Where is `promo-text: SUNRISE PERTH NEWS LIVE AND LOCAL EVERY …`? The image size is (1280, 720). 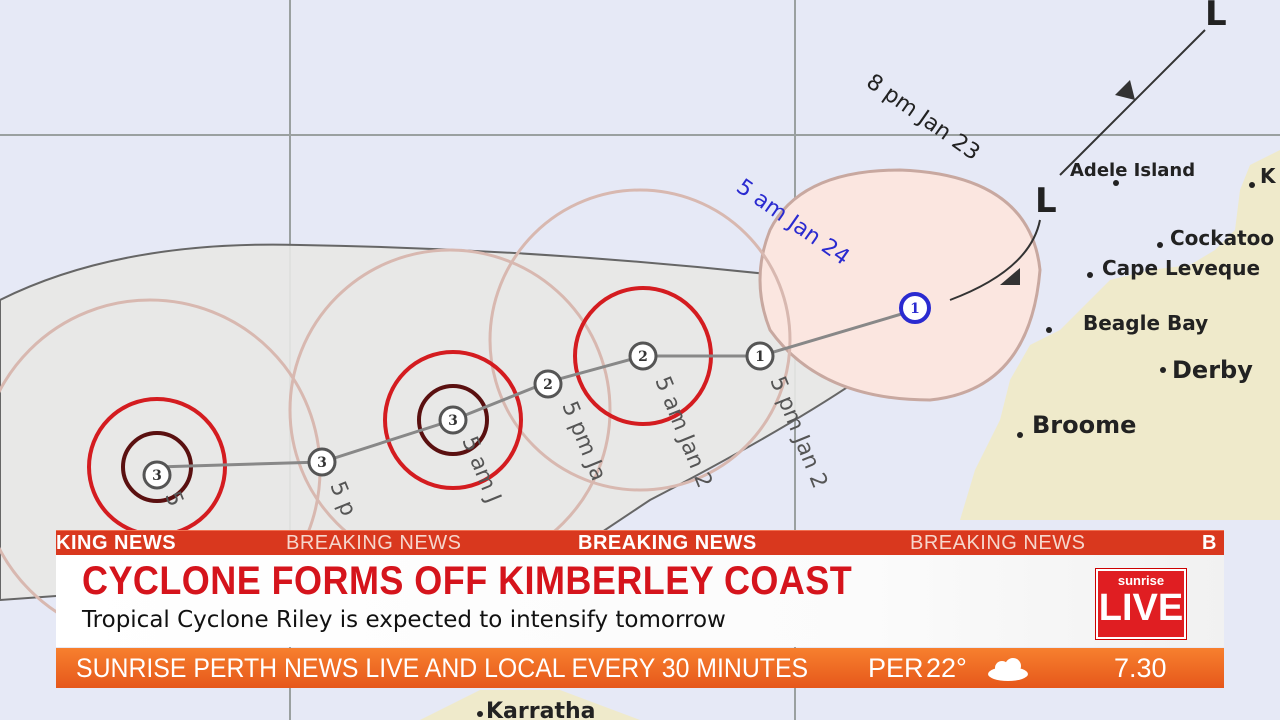
promo-text: SUNRISE PERTH NEWS LIVE AND LOCAL EVERY … is located at coordinates (442, 668).